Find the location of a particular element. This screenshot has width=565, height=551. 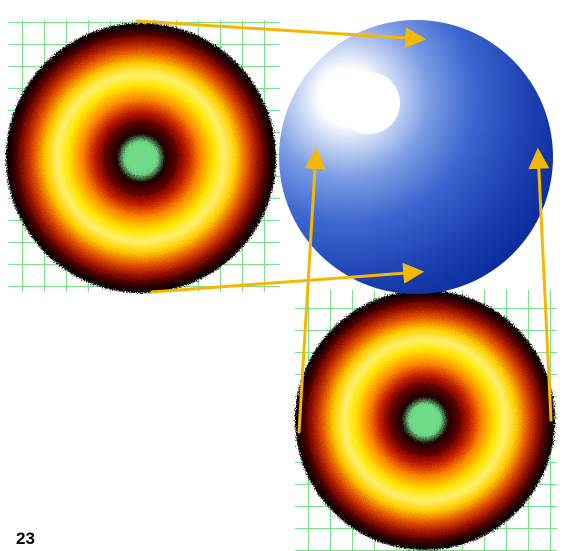

ring-center-bottom-right is located at coordinates (425, 420).